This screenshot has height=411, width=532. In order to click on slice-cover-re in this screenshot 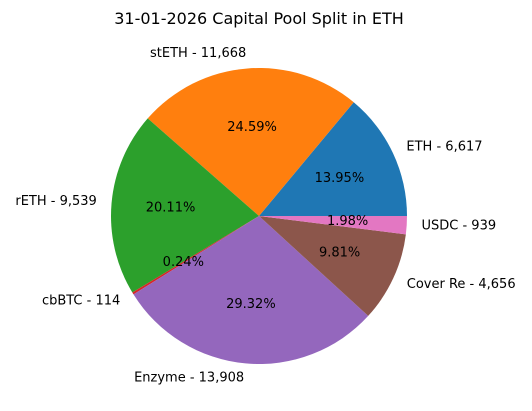, I will do `click(332, 266)`.